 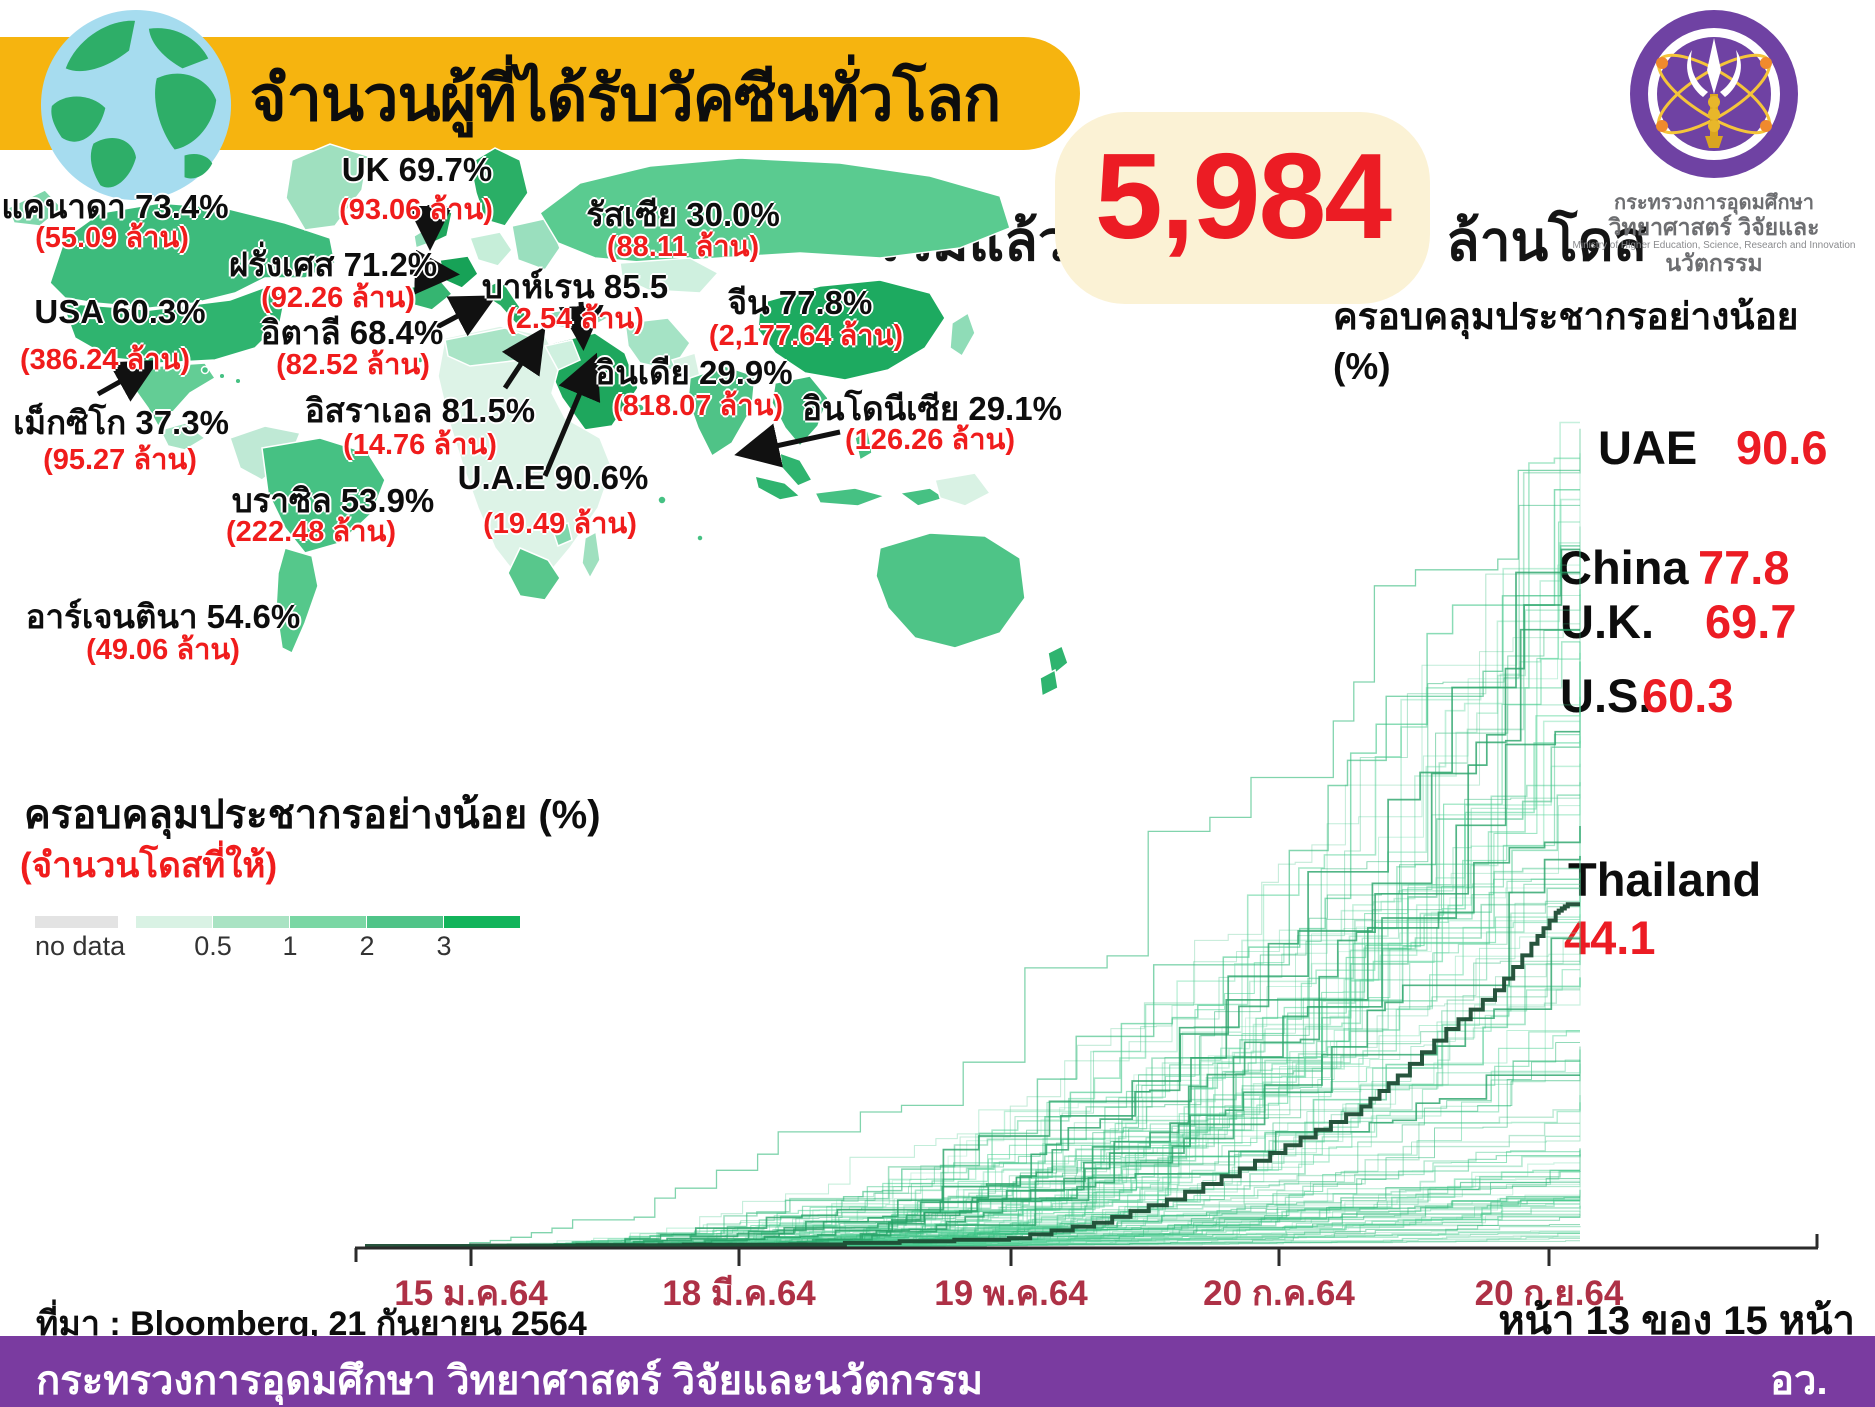 What do you see at coordinates (950, 590) in the screenshot?
I see `map-region-australia` at bounding box center [950, 590].